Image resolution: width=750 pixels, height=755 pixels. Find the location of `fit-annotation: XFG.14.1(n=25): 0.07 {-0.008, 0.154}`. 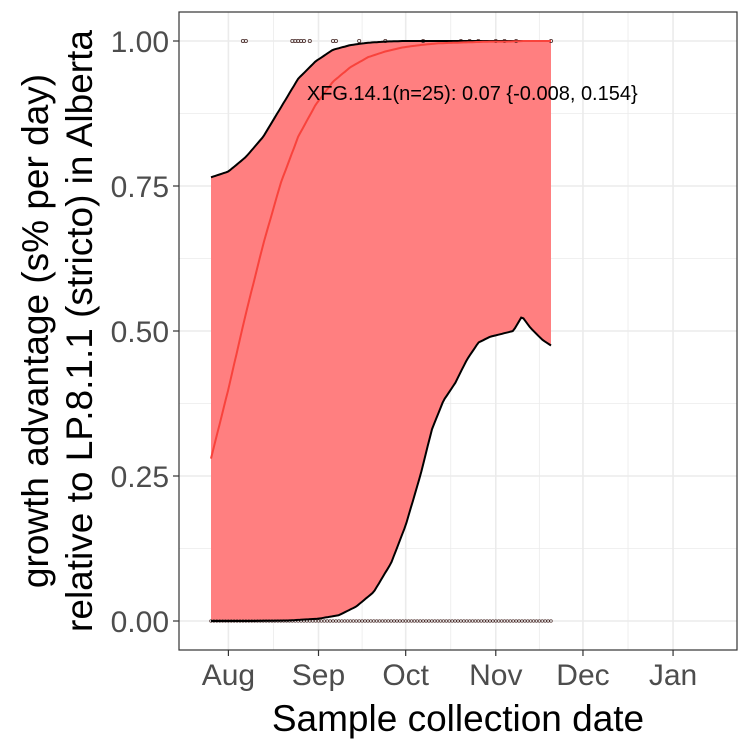

fit-annotation: XFG.14.1(n=25): 0.07 {-0.008, 0.154} is located at coordinates (472, 94).